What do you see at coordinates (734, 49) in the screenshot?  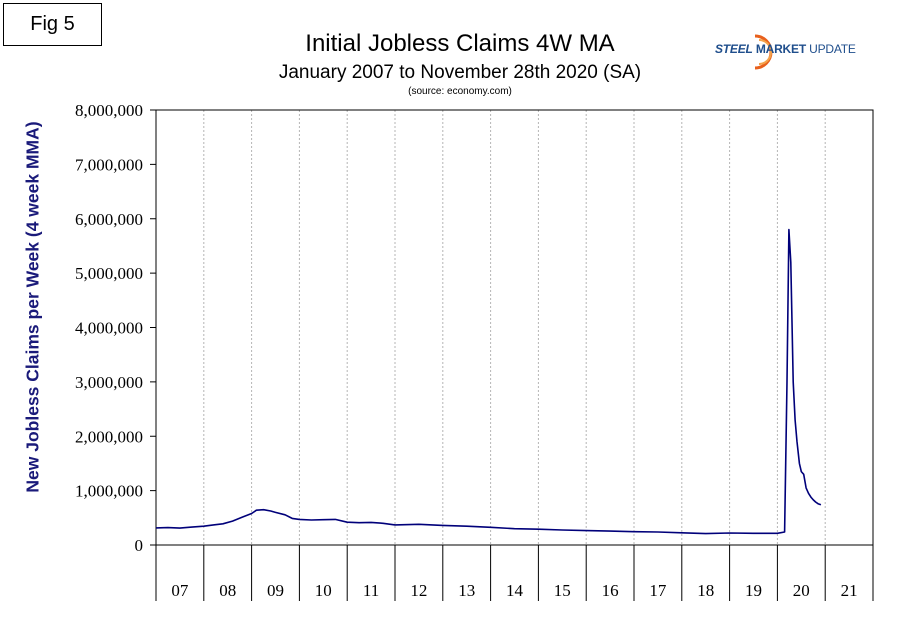 I see `logo-word-steel: STEEL` at bounding box center [734, 49].